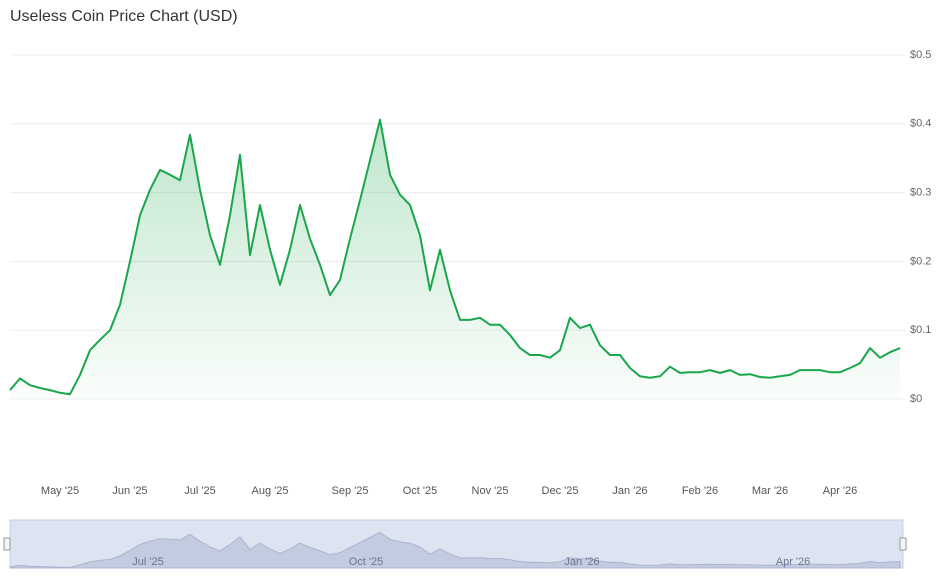 Image resolution: width=940 pixels, height=584 pixels. What do you see at coordinates (920, 330) in the screenshot?
I see `y-tick-label: $0.1` at bounding box center [920, 330].